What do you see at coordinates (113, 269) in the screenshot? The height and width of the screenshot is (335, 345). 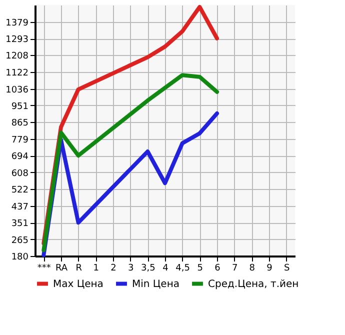 I see `x-tick-label: 2` at bounding box center [113, 269].